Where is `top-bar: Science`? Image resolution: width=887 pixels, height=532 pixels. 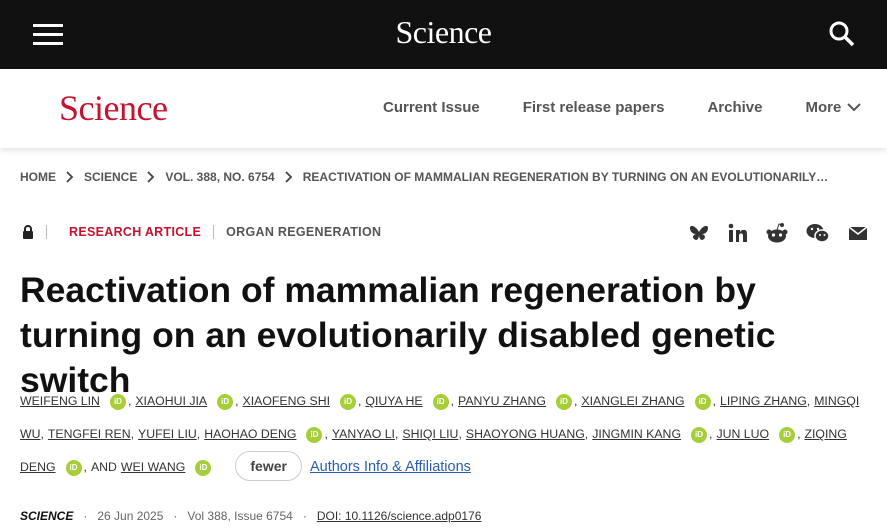
top-bar: Science is located at coordinates (443, 34).